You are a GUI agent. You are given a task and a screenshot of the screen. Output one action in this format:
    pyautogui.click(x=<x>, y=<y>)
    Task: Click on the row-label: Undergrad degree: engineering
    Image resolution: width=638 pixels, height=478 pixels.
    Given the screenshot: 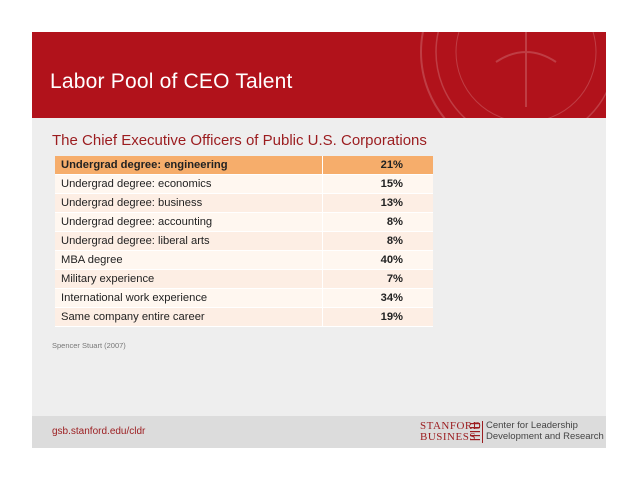 What is the action you would take?
    pyautogui.click(x=189, y=165)
    